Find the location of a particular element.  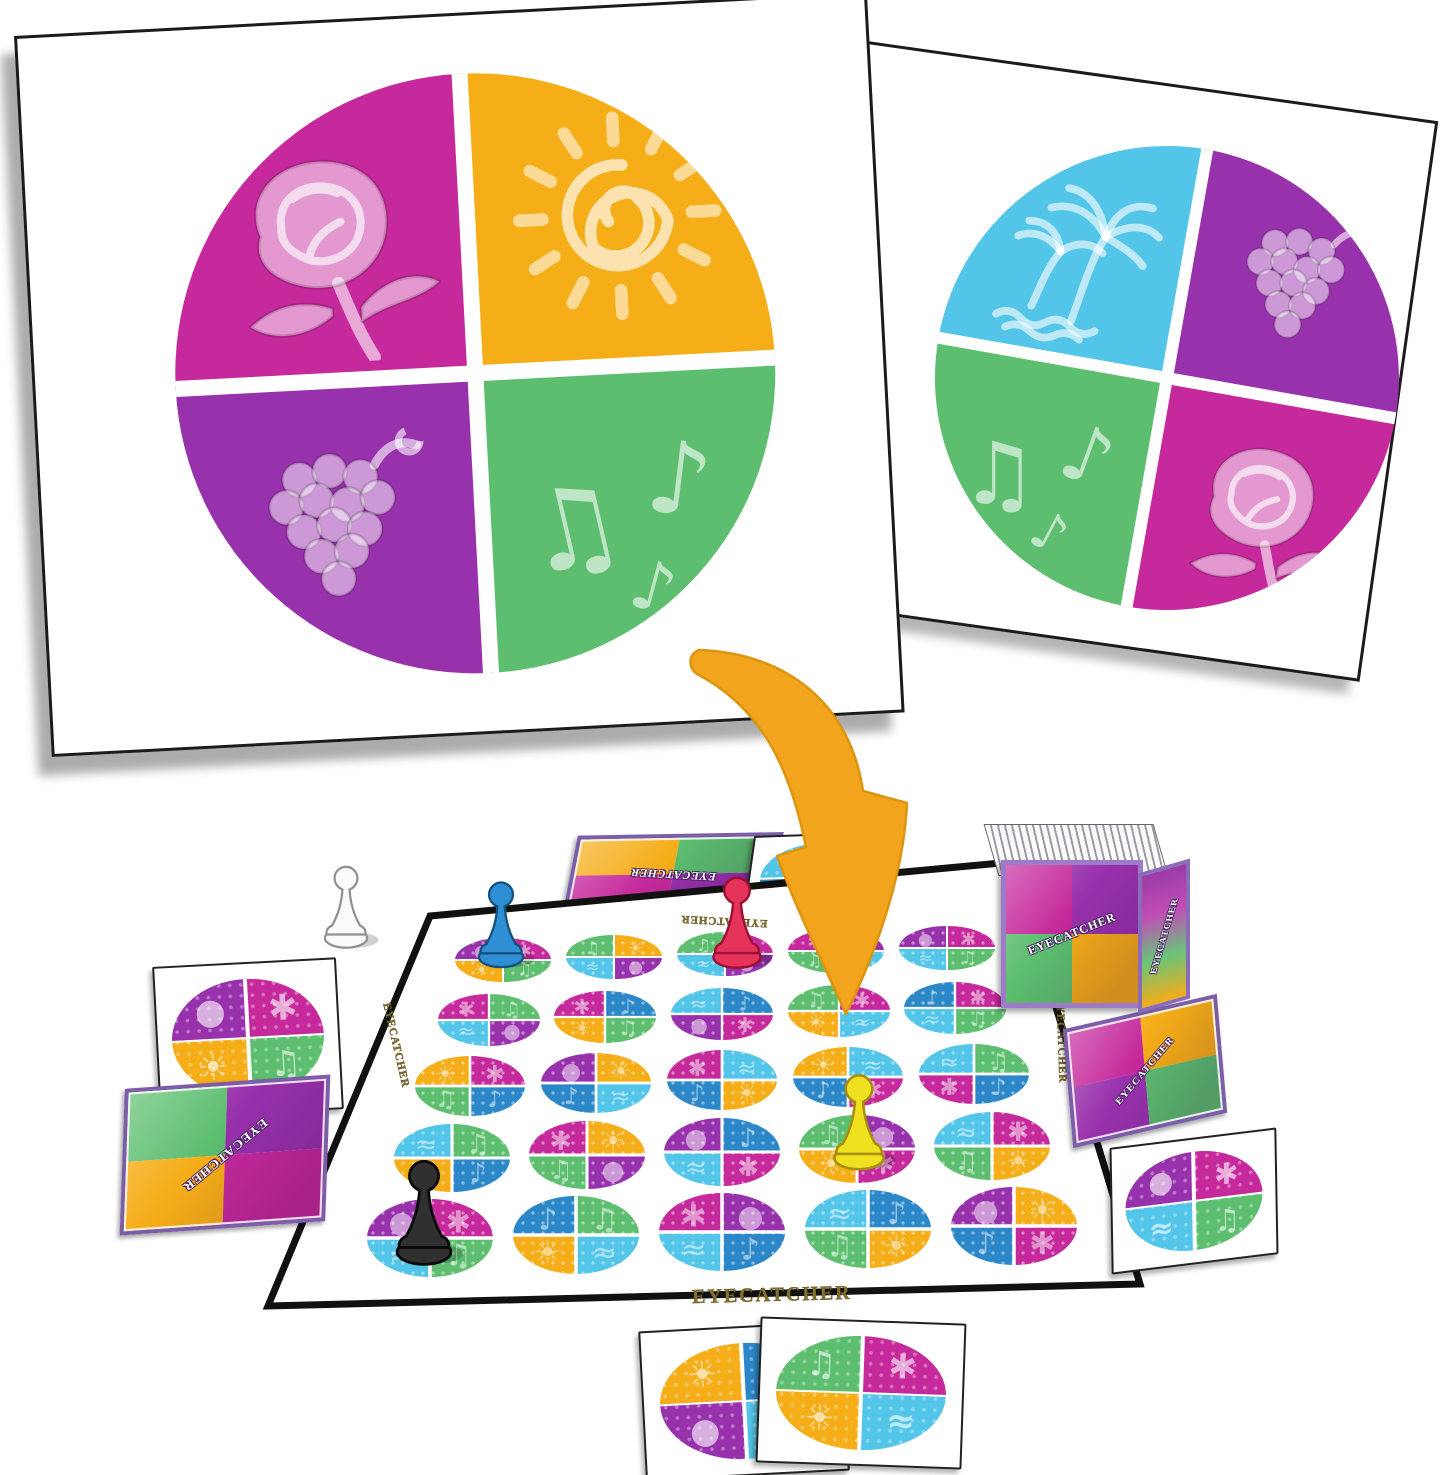

board-circle-r4c4: ♫ ● ☀ ✱ is located at coordinates (857, 1149).